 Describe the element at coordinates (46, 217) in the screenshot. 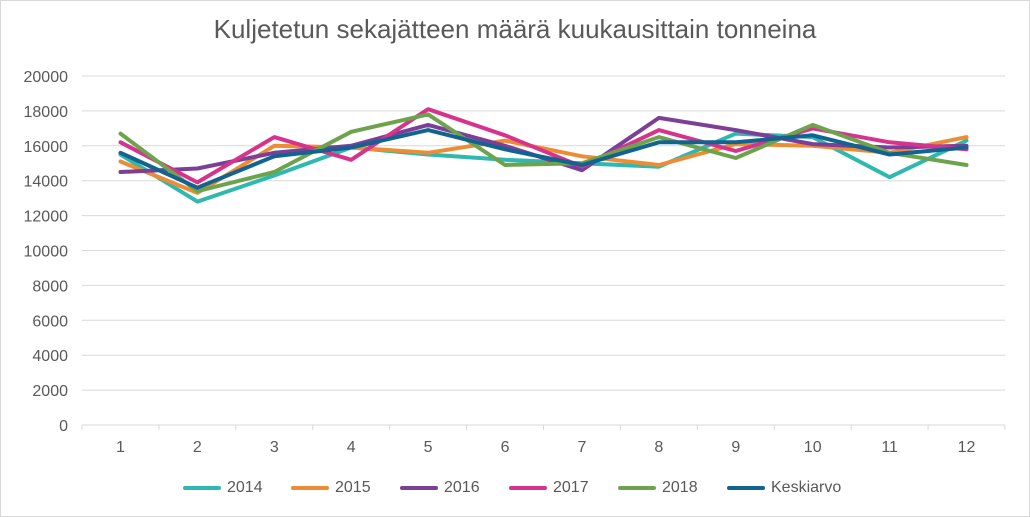

I see `y-tick-label: 12000` at that location.